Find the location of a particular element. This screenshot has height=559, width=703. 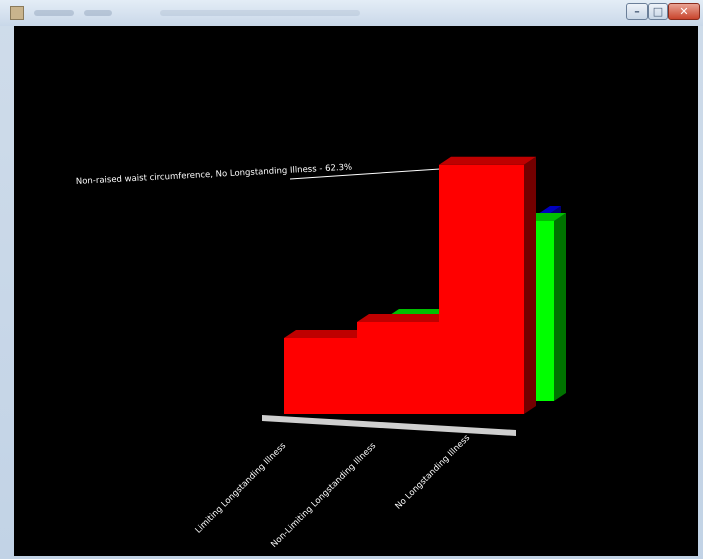

bar-top-s2-c2 is located at coordinates (549, 210).